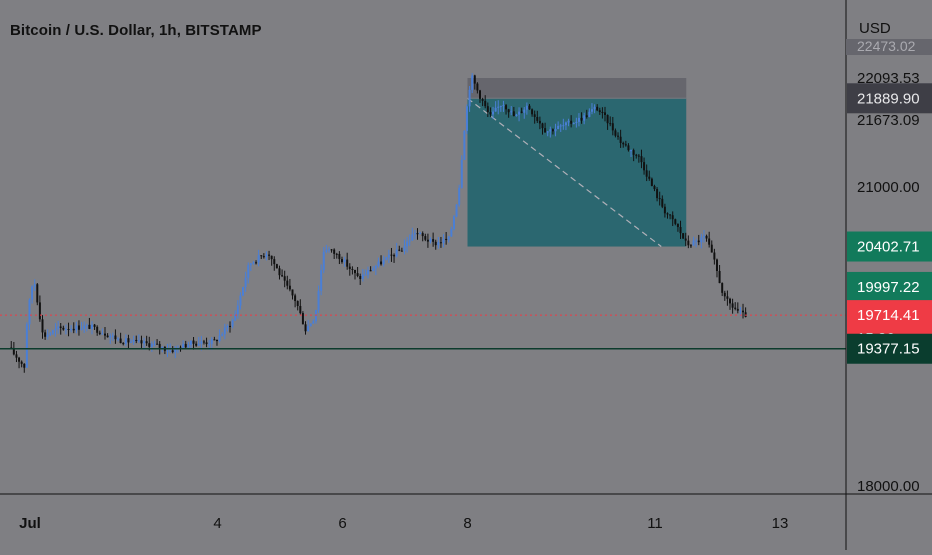  What do you see at coordinates (30, 523) in the screenshot?
I see `time-tick-label: Jul` at bounding box center [30, 523].